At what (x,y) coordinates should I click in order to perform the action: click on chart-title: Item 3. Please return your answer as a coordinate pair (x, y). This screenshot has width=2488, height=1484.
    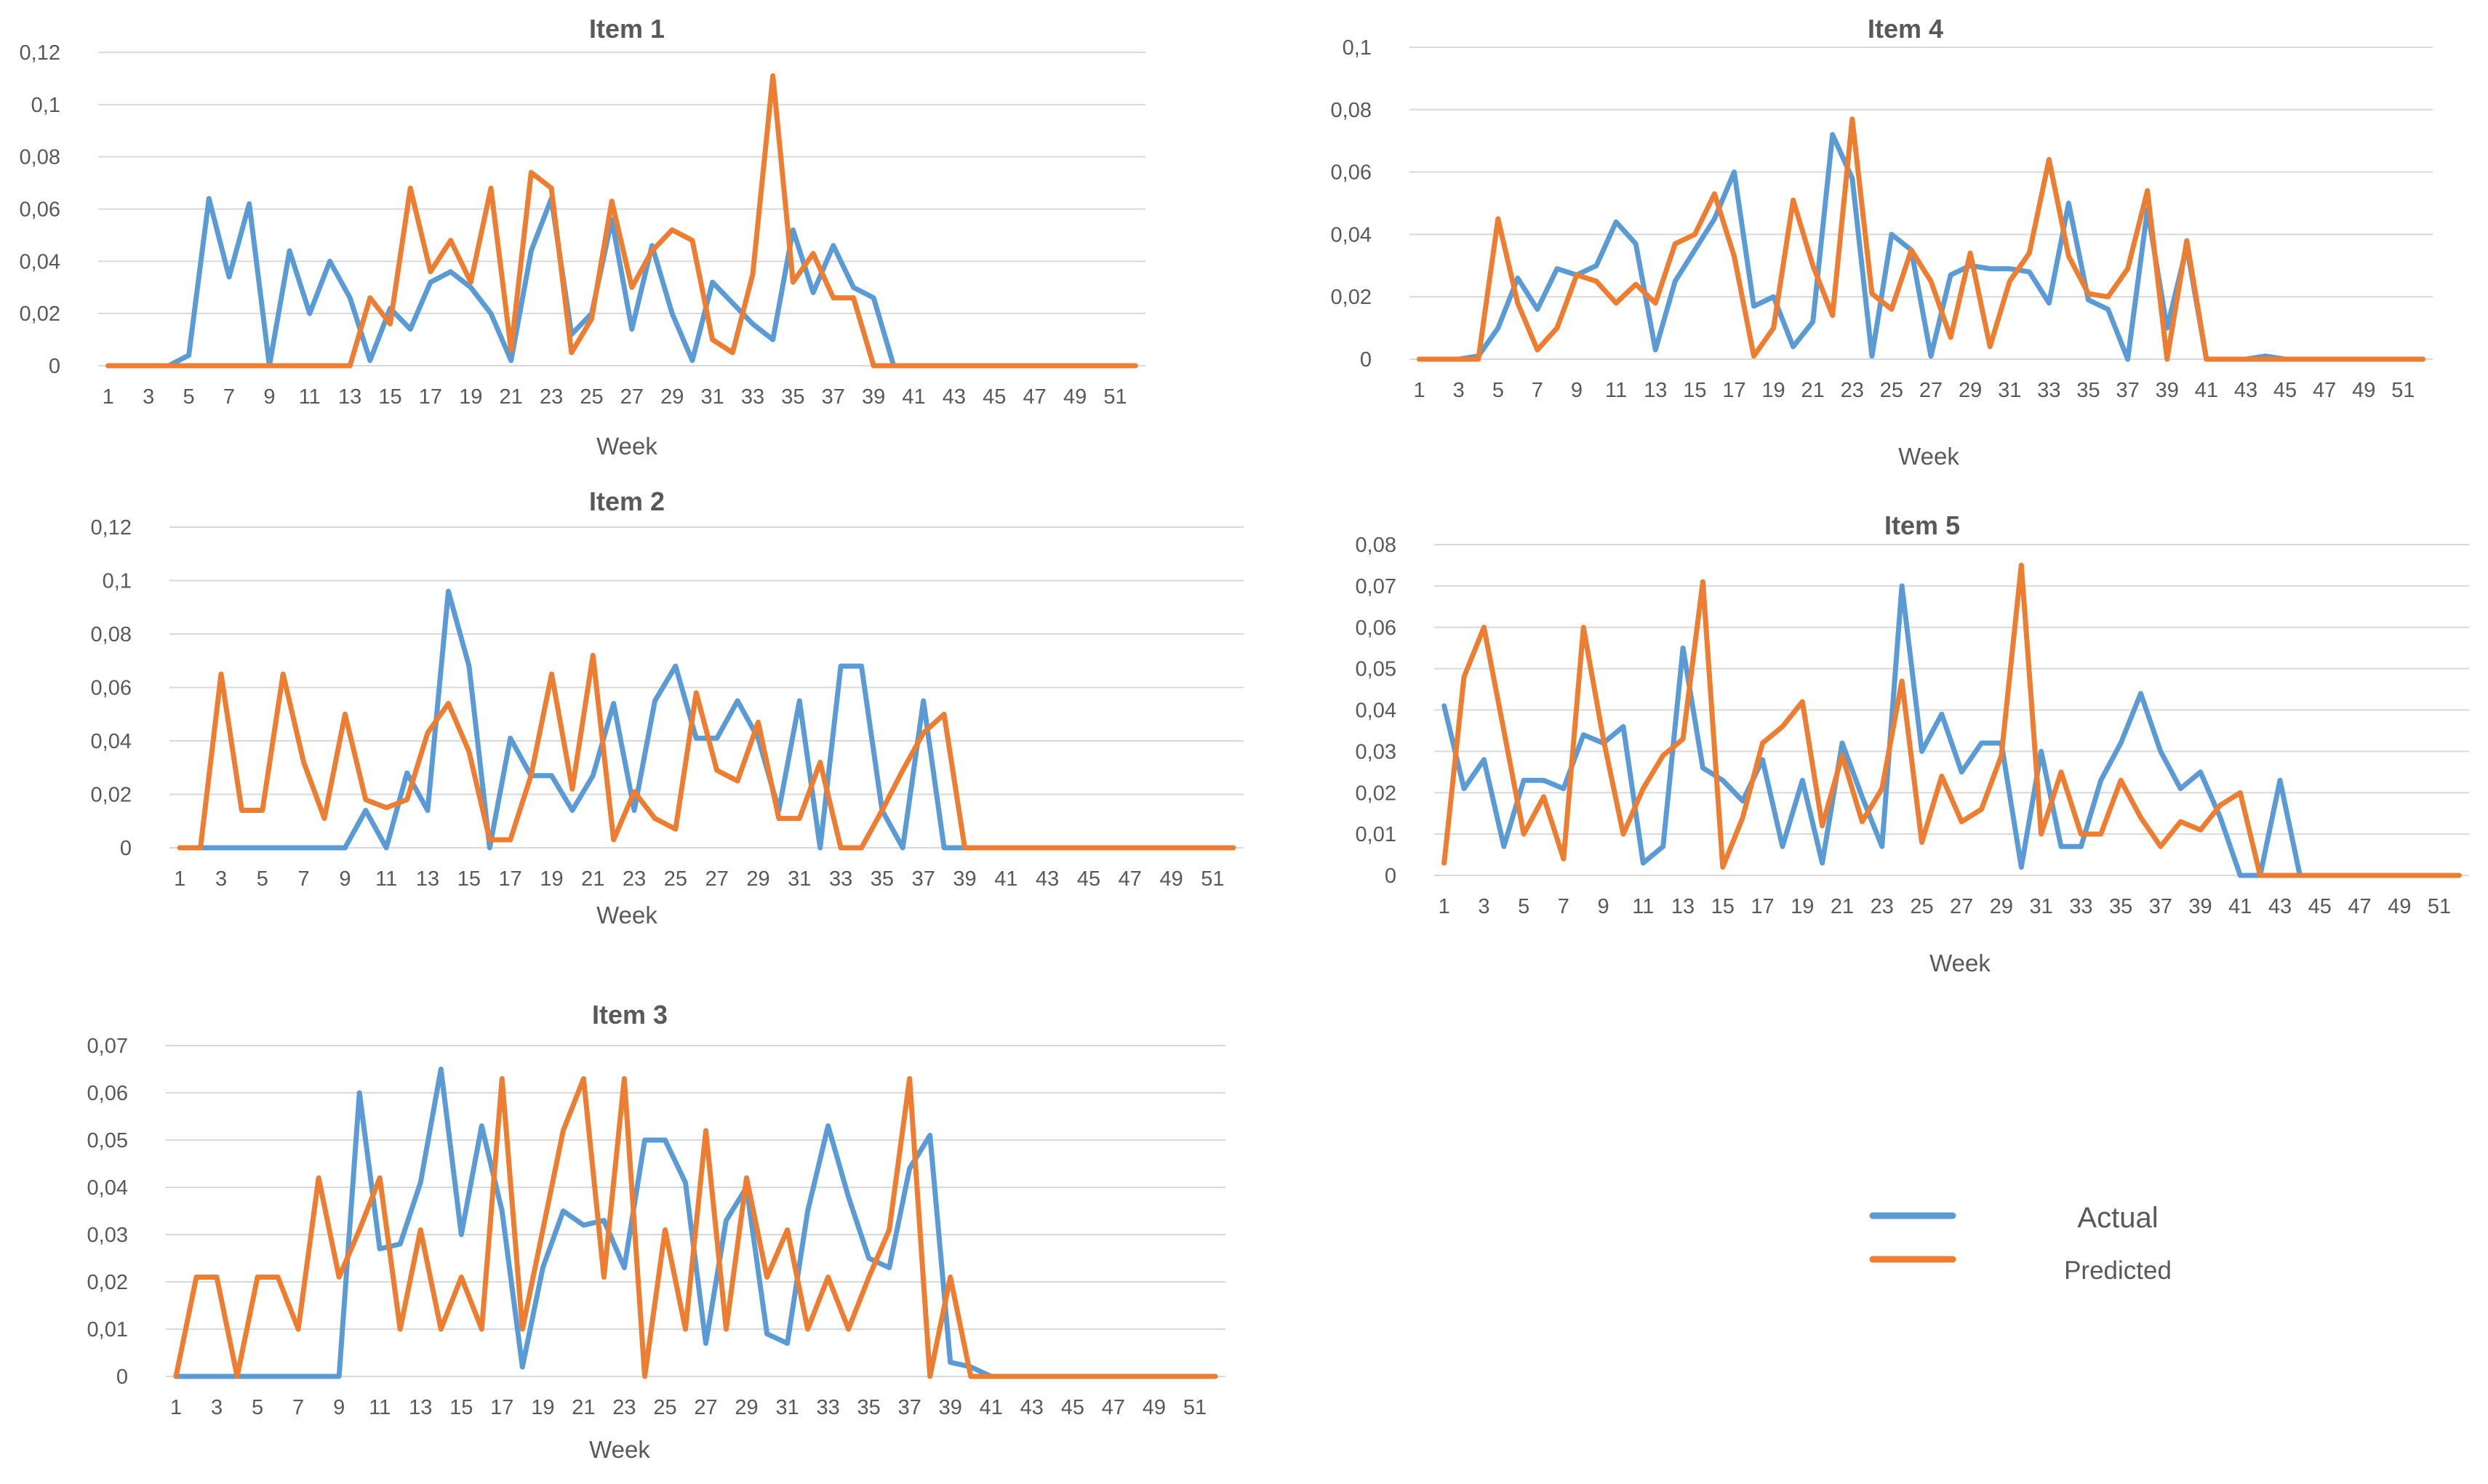
    Looking at the image, I should click on (630, 1015).